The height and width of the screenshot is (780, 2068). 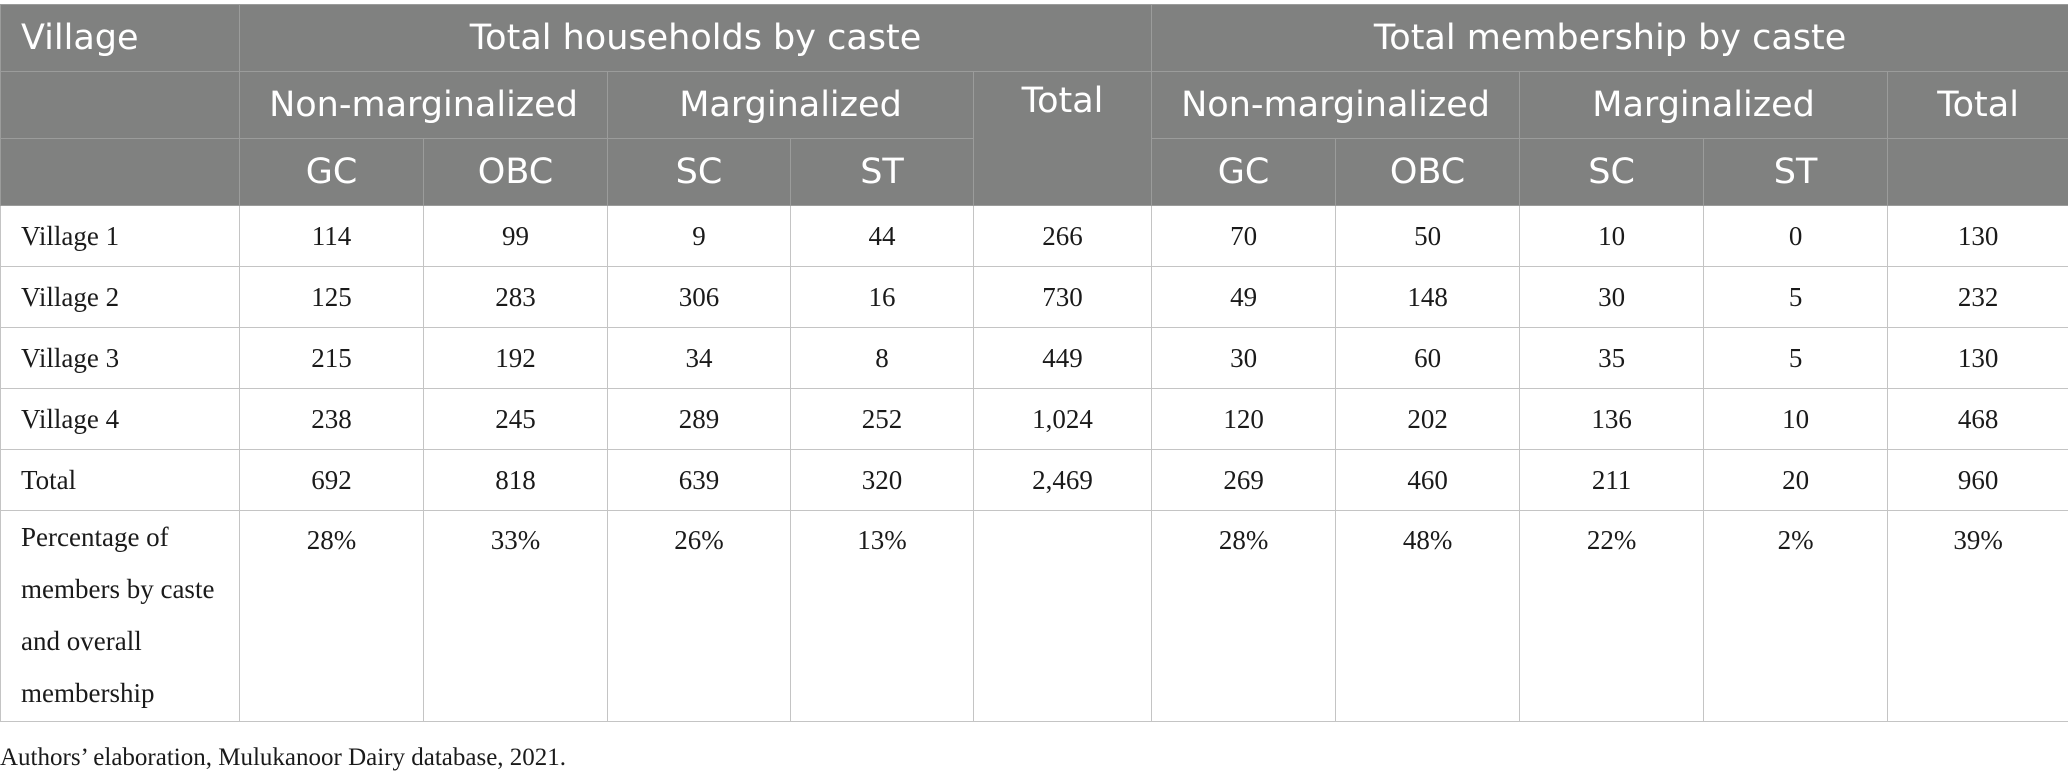 What do you see at coordinates (699, 236) in the screenshot?
I see `table-cell: 9` at bounding box center [699, 236].